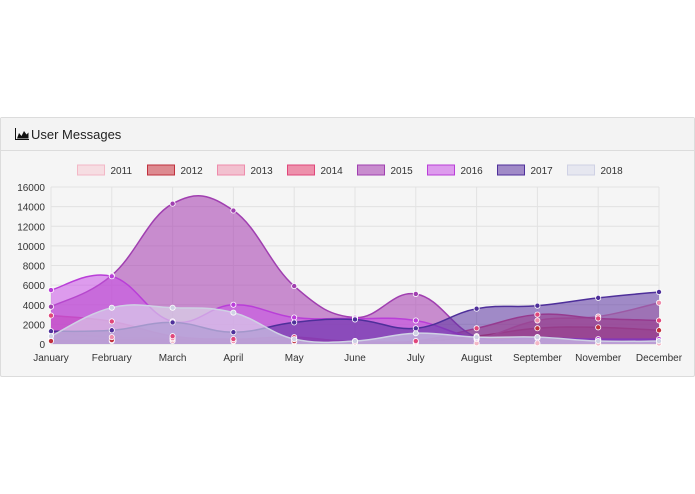 Image resolution: width=695 pixels, height=494 pixels. Describe the element at coordinates (231, 170) in the screenshot. I see `legend-swatch-2013` at that location.